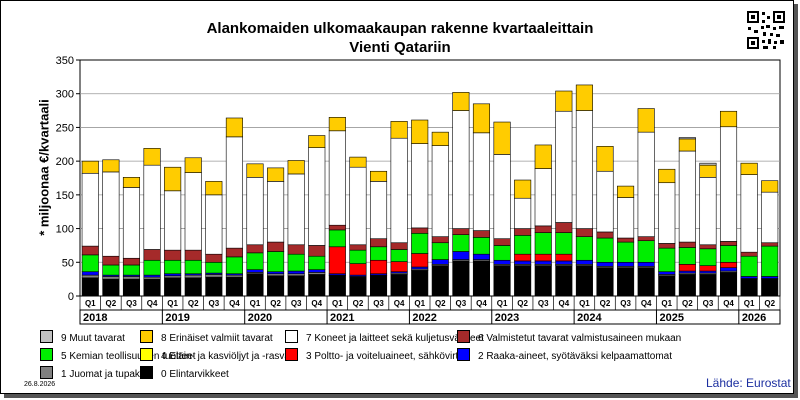 The height and width of the screenshot is (400, 800). What do you see at coordinates (65, 61) in the screenshot?
I see `y-tick-label: 350` at bounding box center [65, 61].